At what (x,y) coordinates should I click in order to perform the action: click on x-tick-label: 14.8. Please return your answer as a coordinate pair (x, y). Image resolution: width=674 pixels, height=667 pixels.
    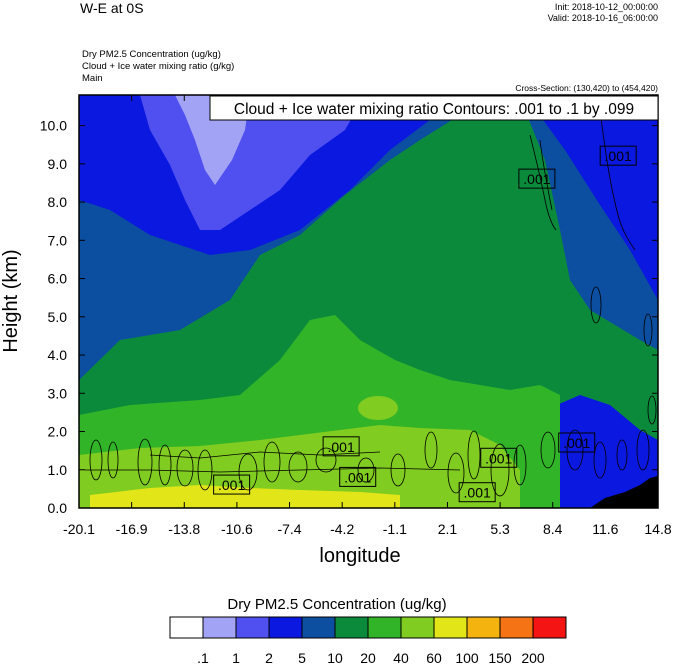
    Looking at the image, I should click on (657, 529).